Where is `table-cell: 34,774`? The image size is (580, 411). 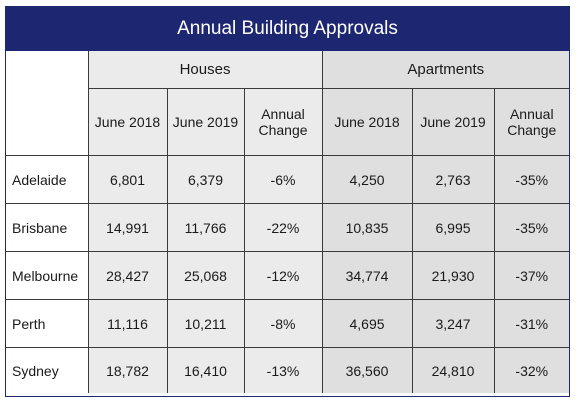
table-cell: 34,774 is located at coordinates (367, 275).